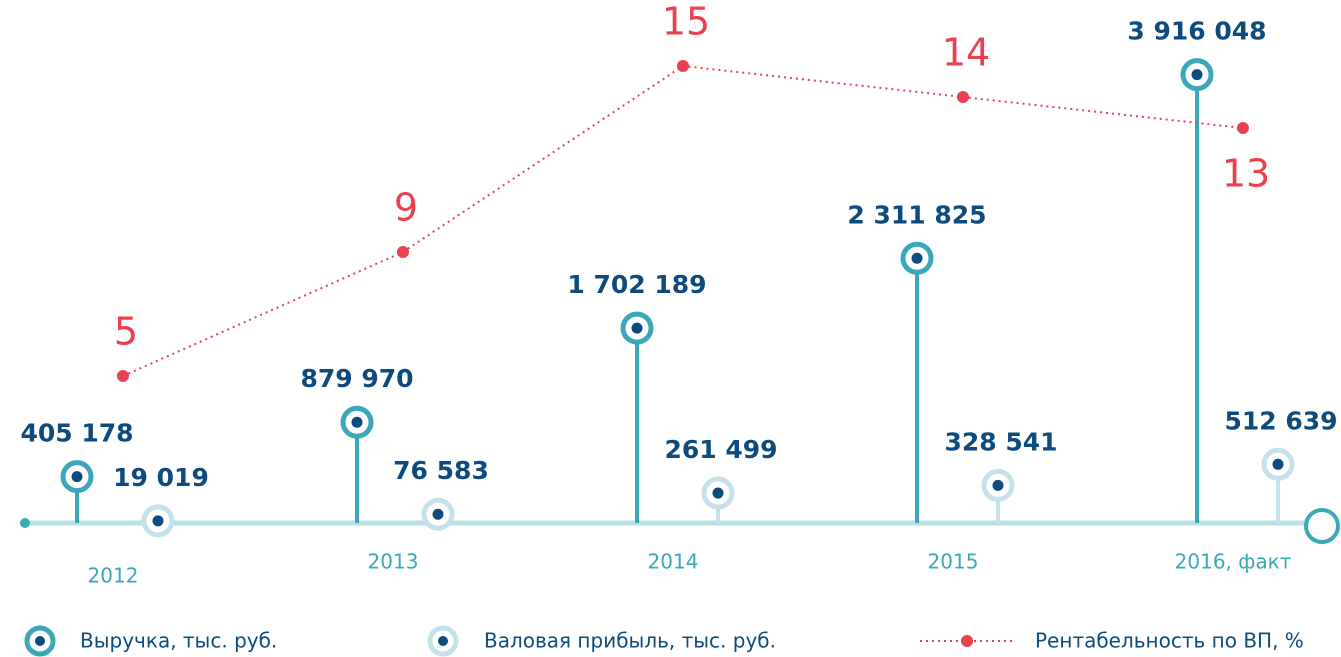  I want to click on value-label: 879 970, so click(356, 378).